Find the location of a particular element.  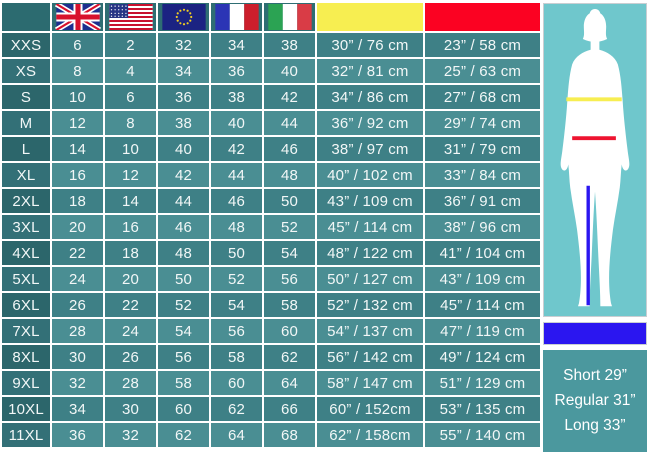

waist-value: 49” / 124 cm is located at coordinates (482, 357).